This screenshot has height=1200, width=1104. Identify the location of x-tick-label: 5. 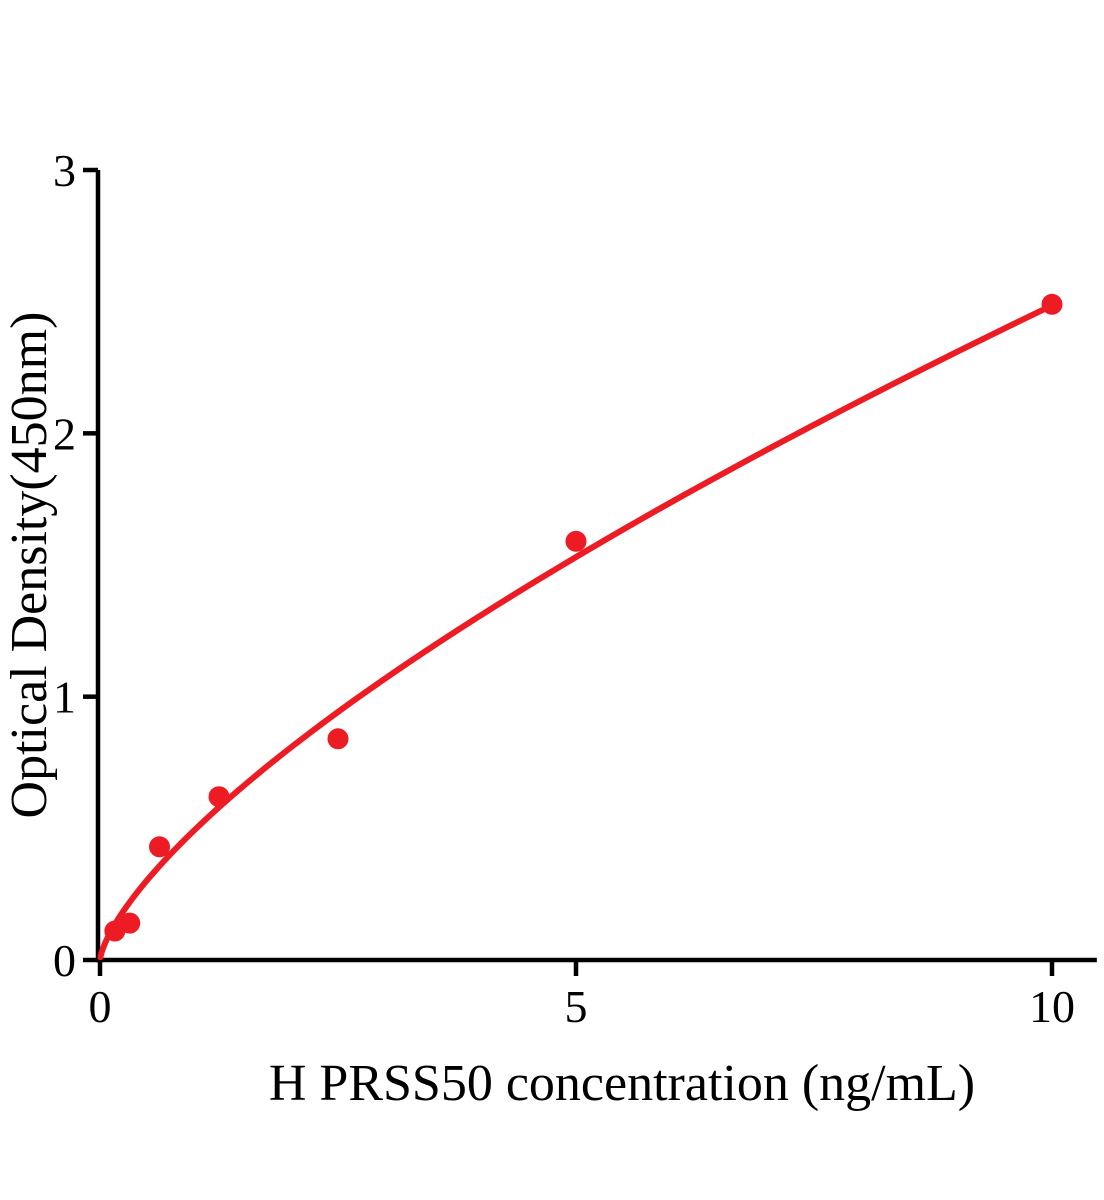
(576, 1006).